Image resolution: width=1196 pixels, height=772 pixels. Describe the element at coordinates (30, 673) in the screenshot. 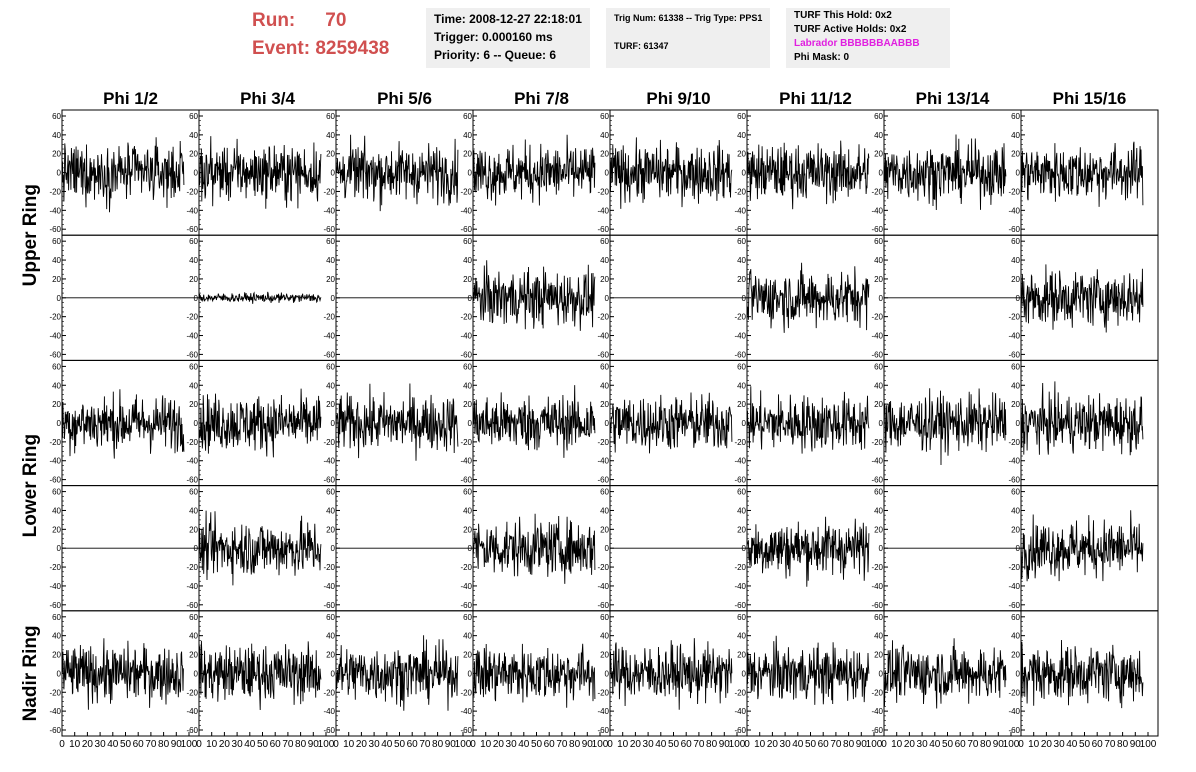

I see `ring-label: Nadir Ring` at that location.